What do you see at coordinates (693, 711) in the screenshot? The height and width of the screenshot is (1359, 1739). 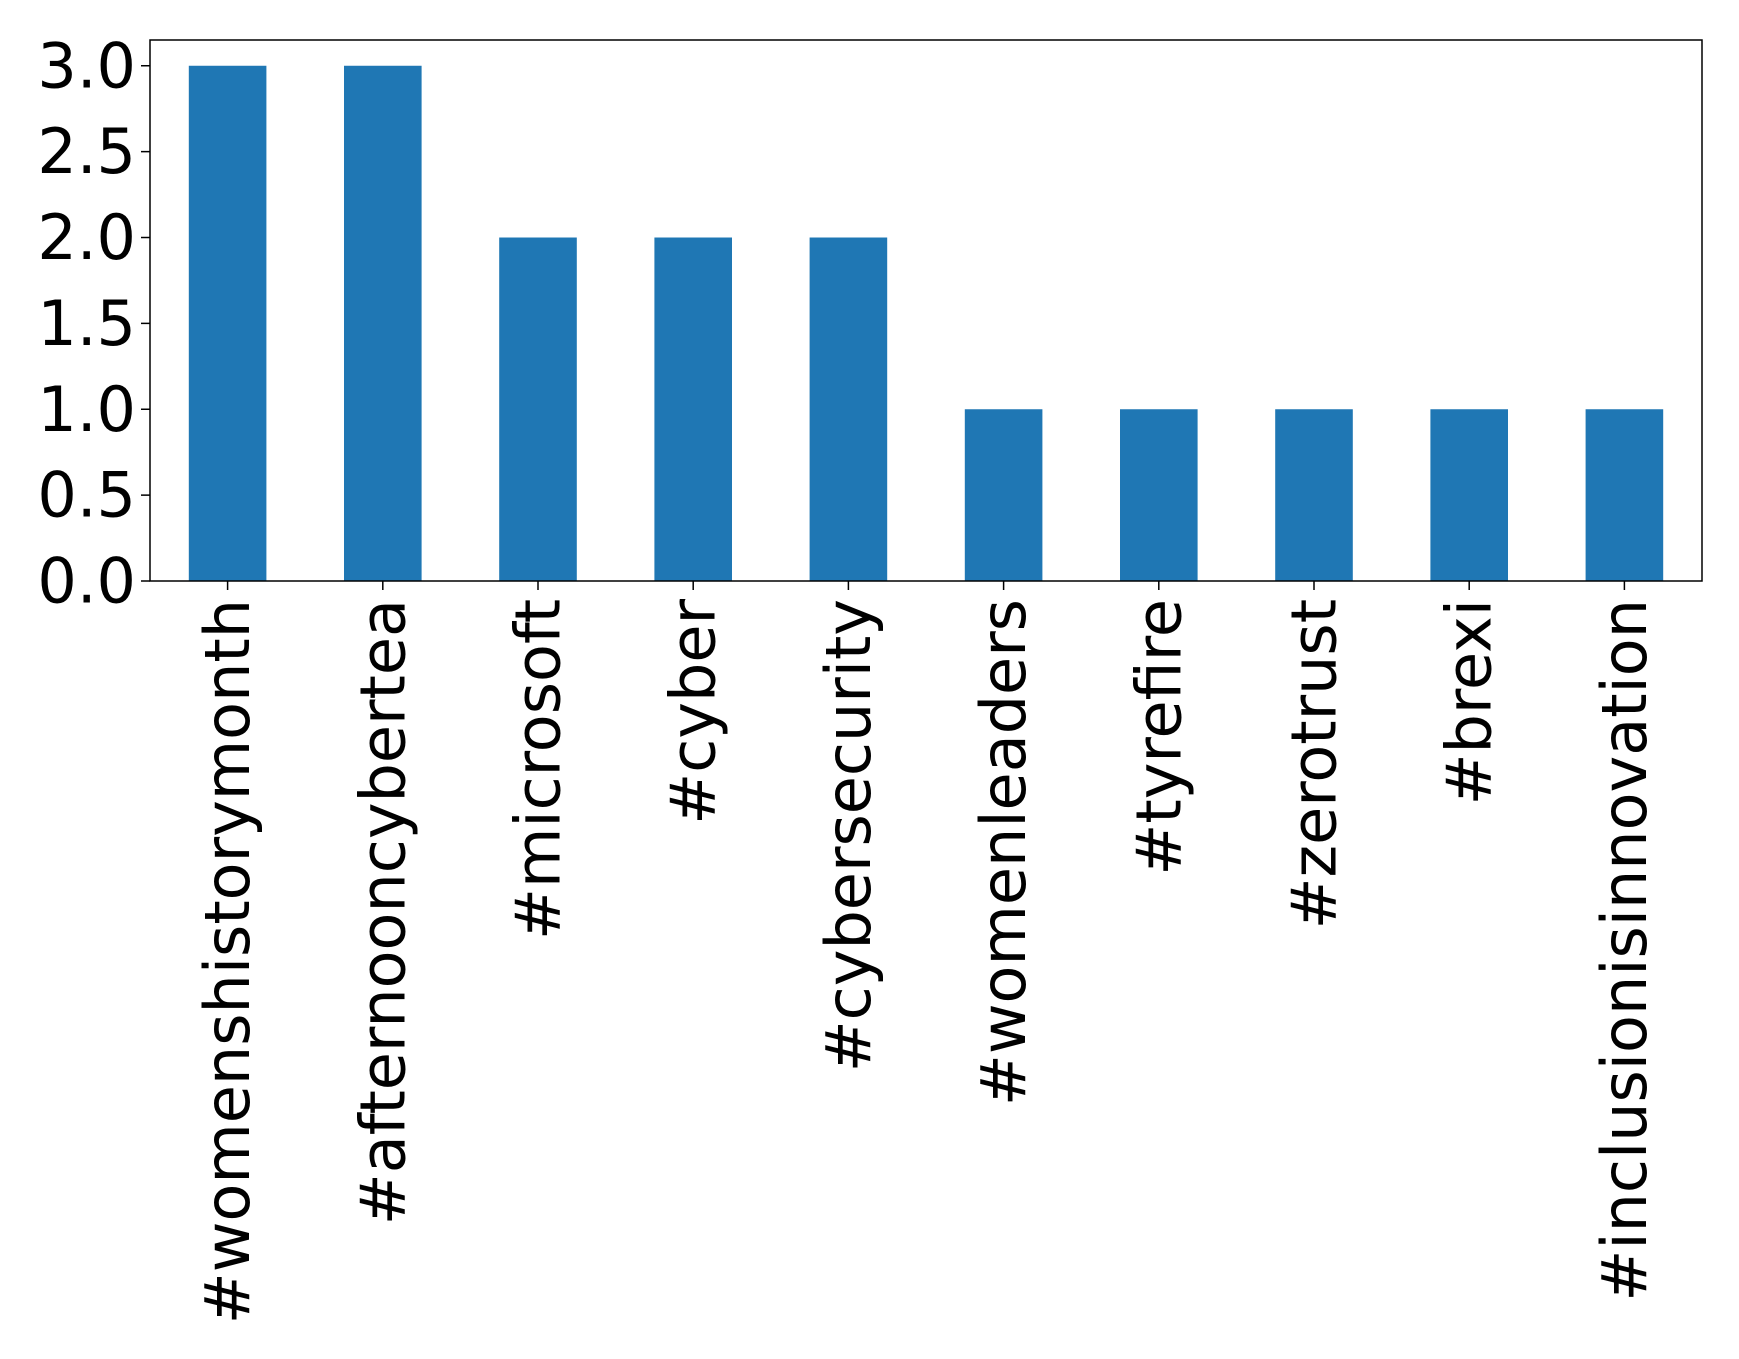 I see `x-tick-label: #cyber` at bounding box center [693, 711].